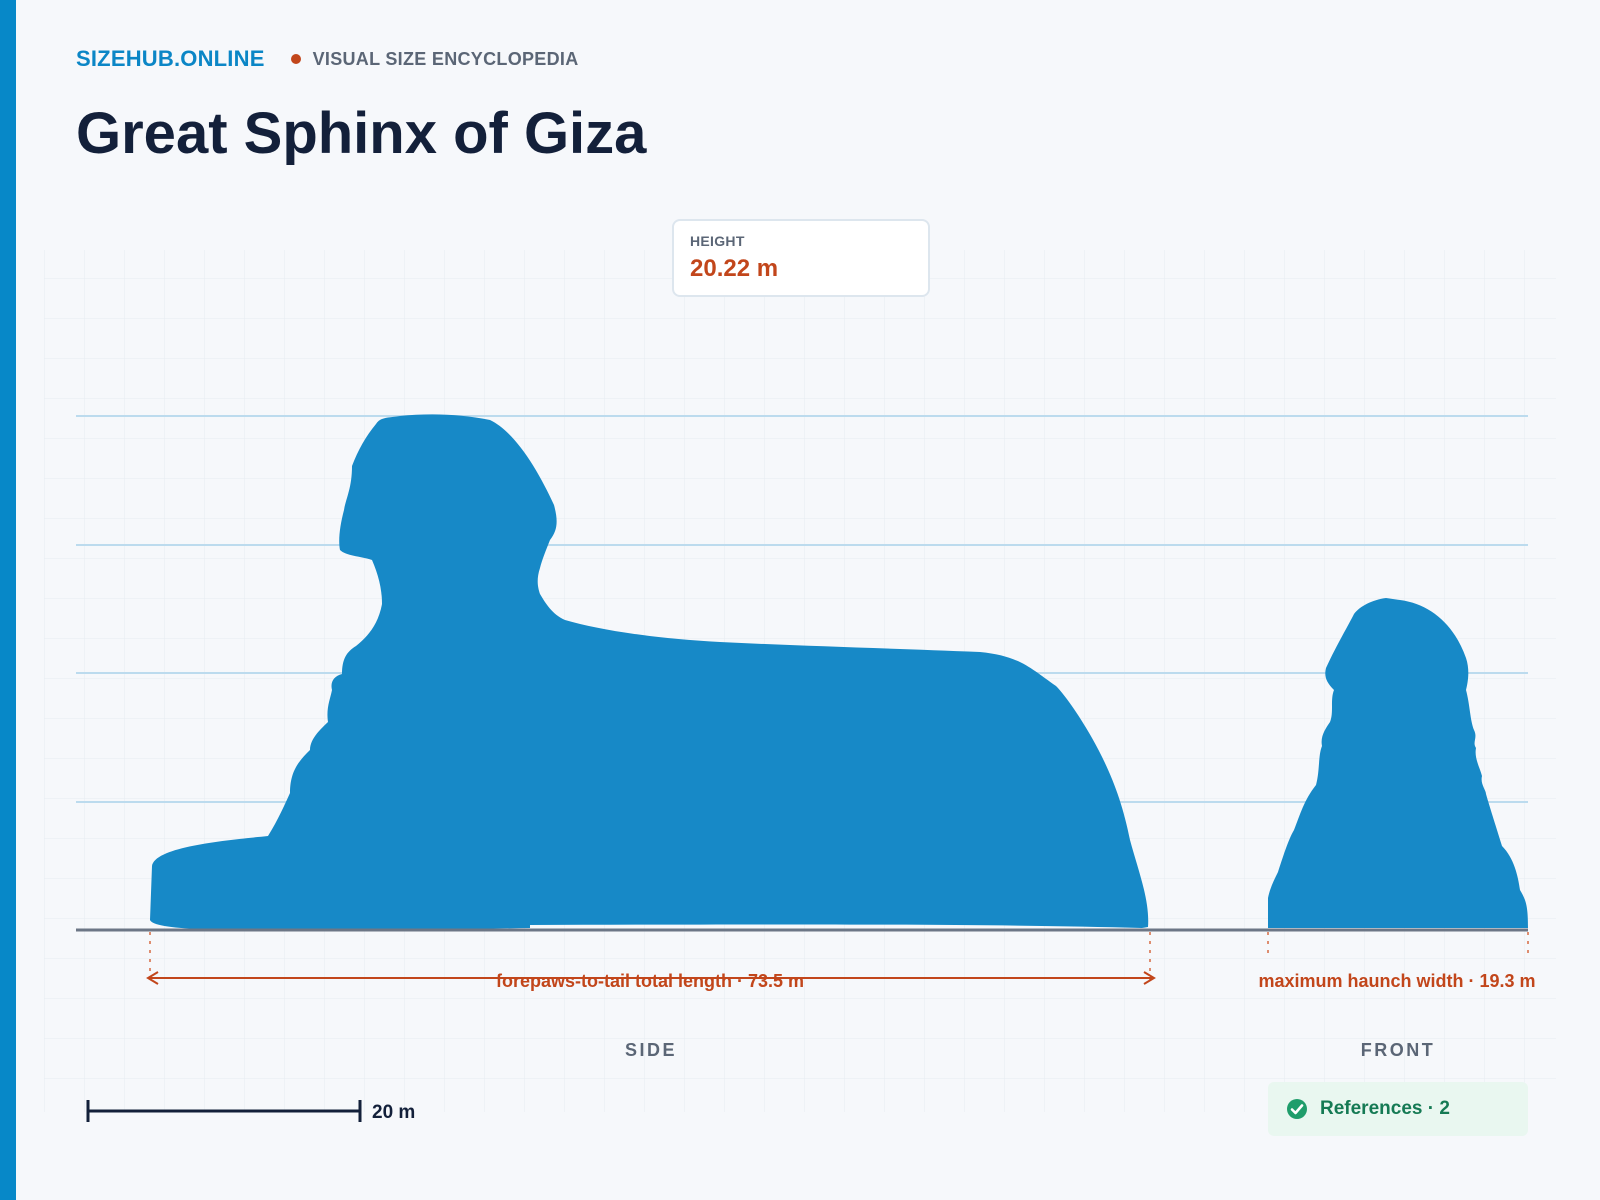 Image resolution: width=1600 pixels, height=1200 pixels. I want to click on separator-dot, so click(295, 59).